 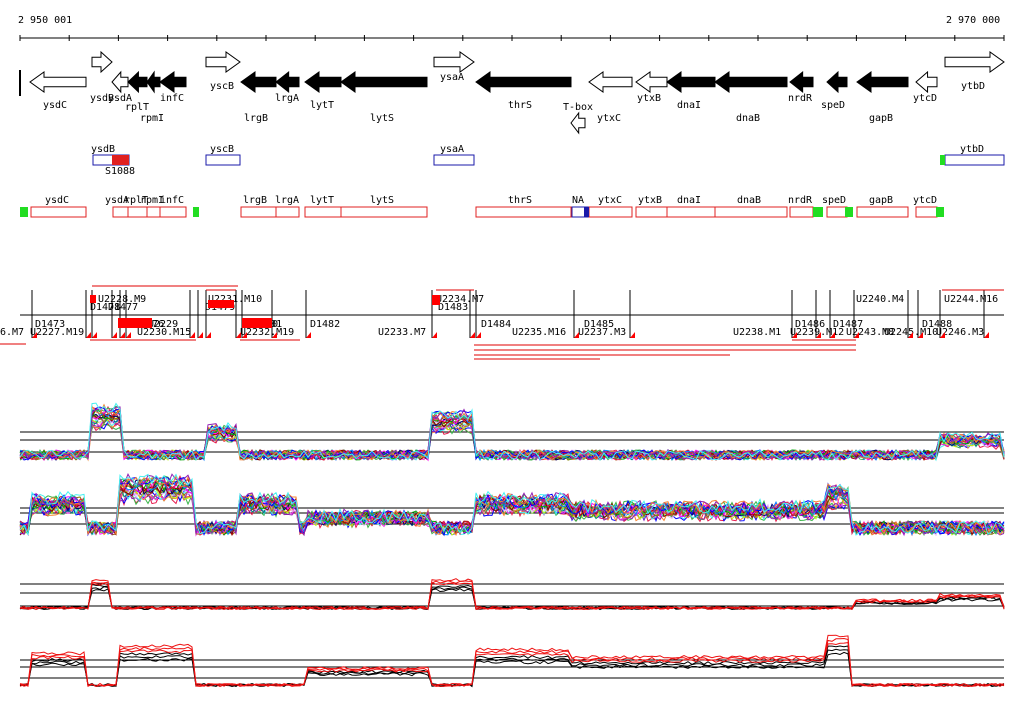 I want to click on segment-label: U2235.M16, so click(x=539, y=332).